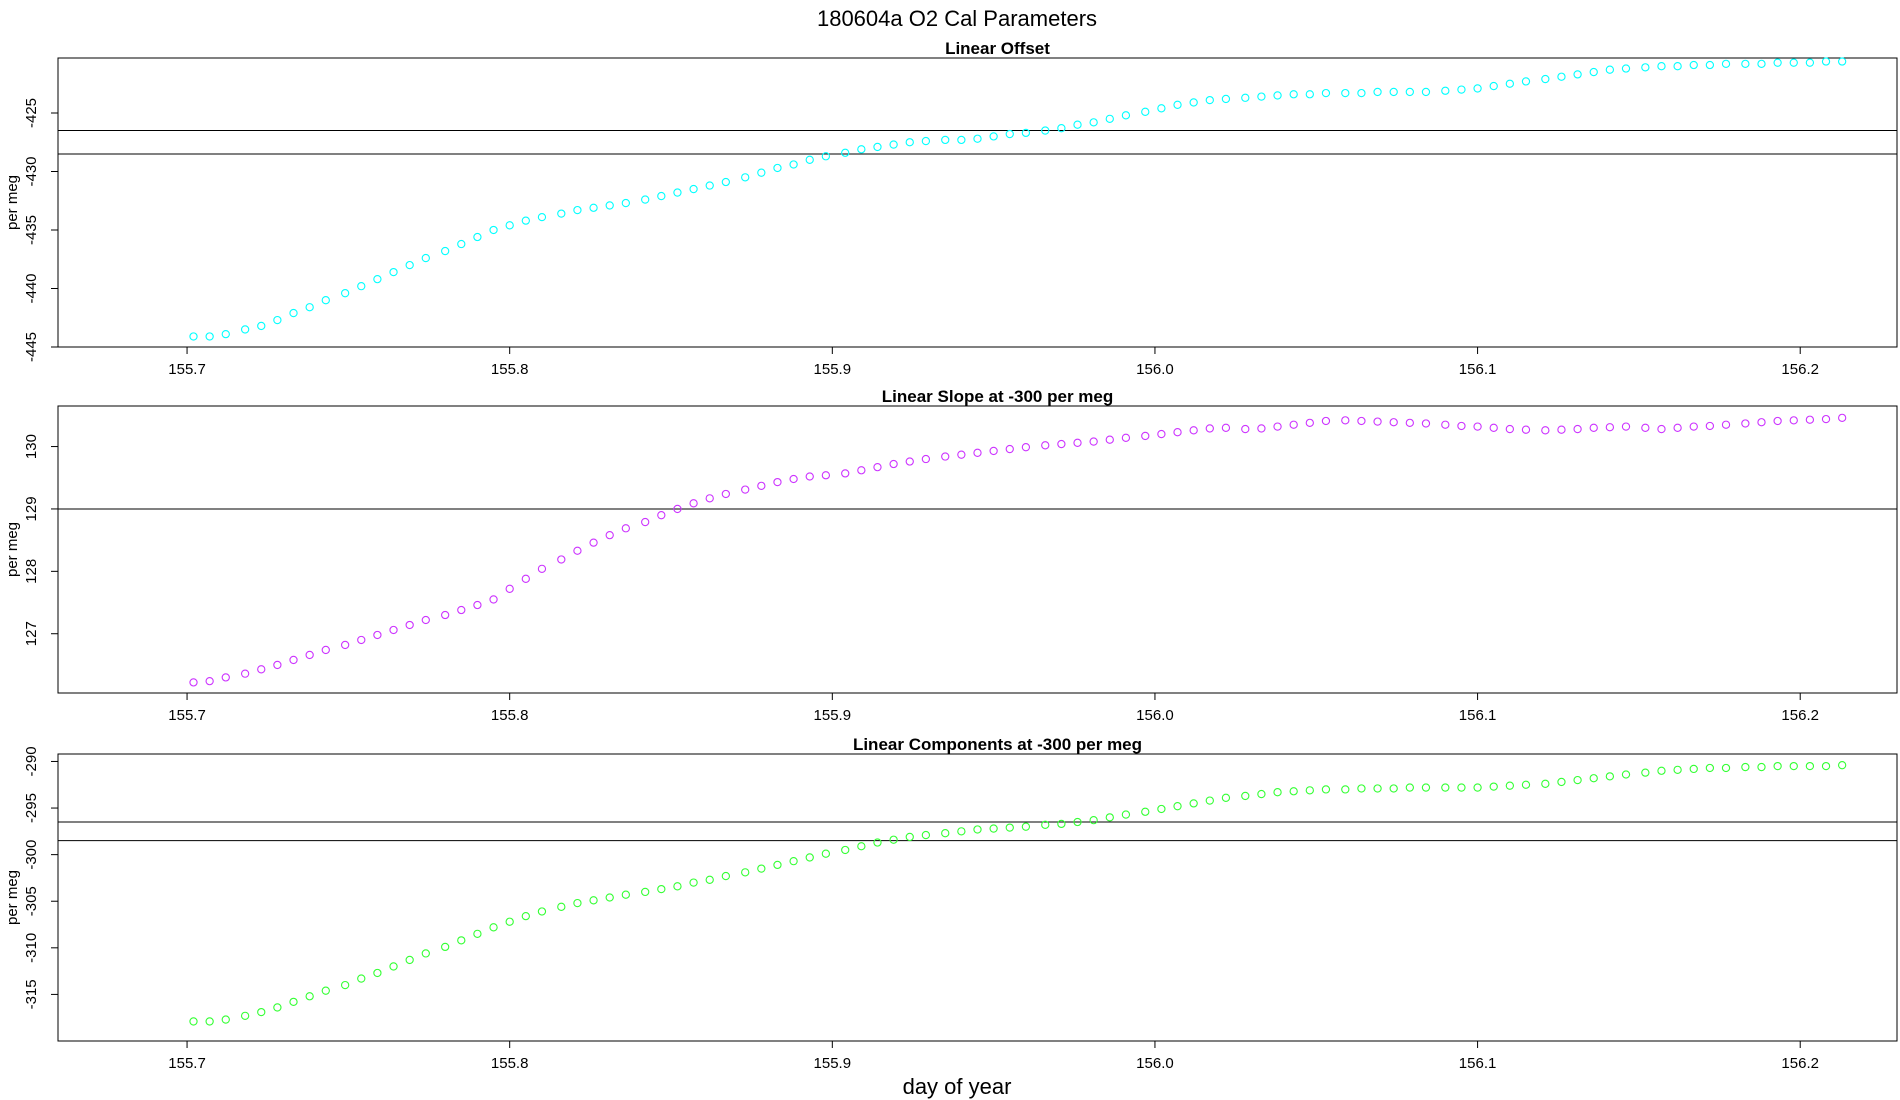 This screenshot has width=1900, height=1100. What do you see at coordinates (510, 1063) in the screenshot?
I see `x-tick-label: 155.8` at bounding box center [510, 1063].